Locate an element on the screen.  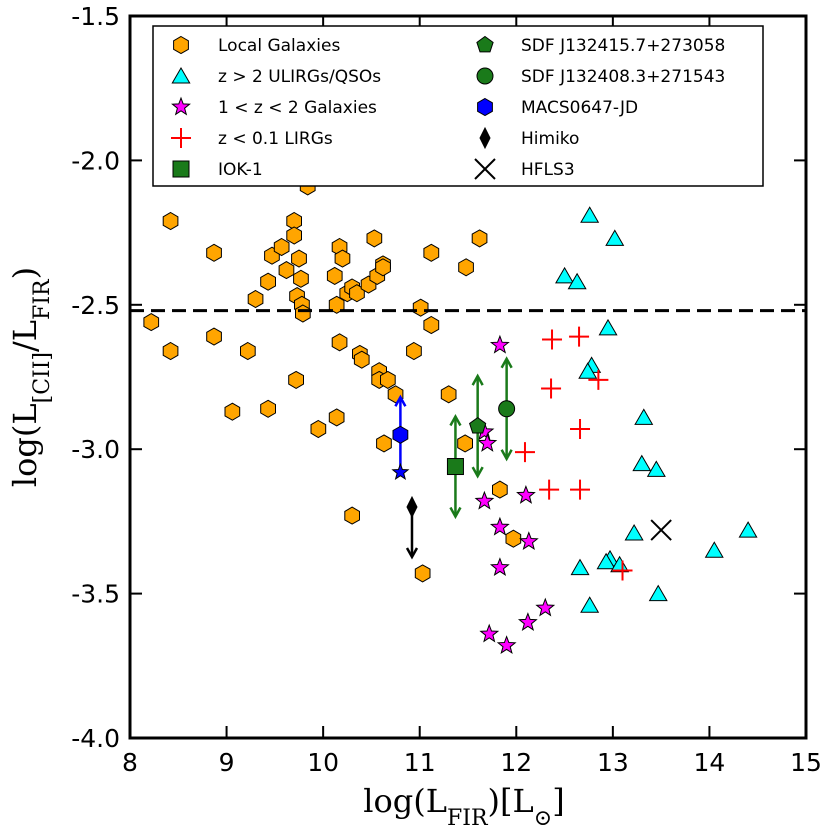
y-tick-label: -2.0 is located at coordinates (95, 160).